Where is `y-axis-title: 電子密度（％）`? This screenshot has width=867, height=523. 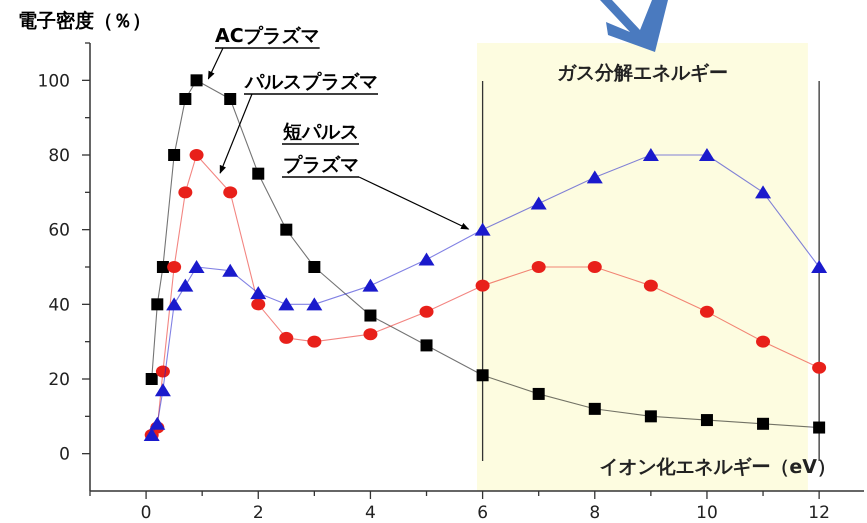 y-axis-title: 電子密度（％） is located at coordinates (84, 21).